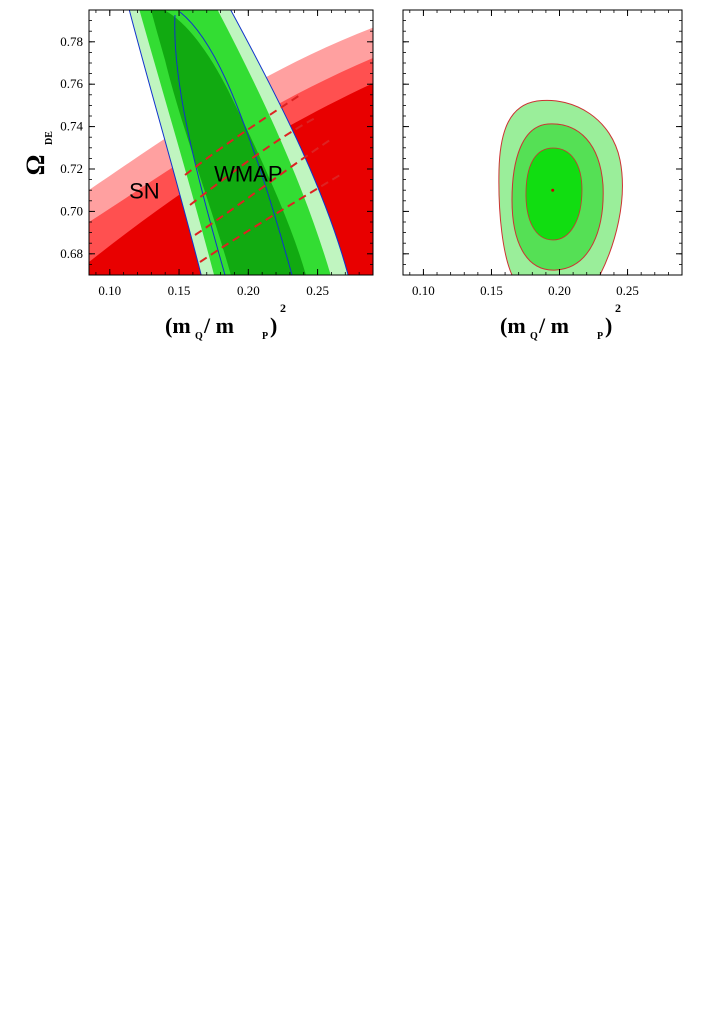 The width and height of the screenshot is (705, 1028). What do you see at coordinates (144, 191) in the screenshot?
I see `annotation-sn: SN` at bounding box center [144, 191].